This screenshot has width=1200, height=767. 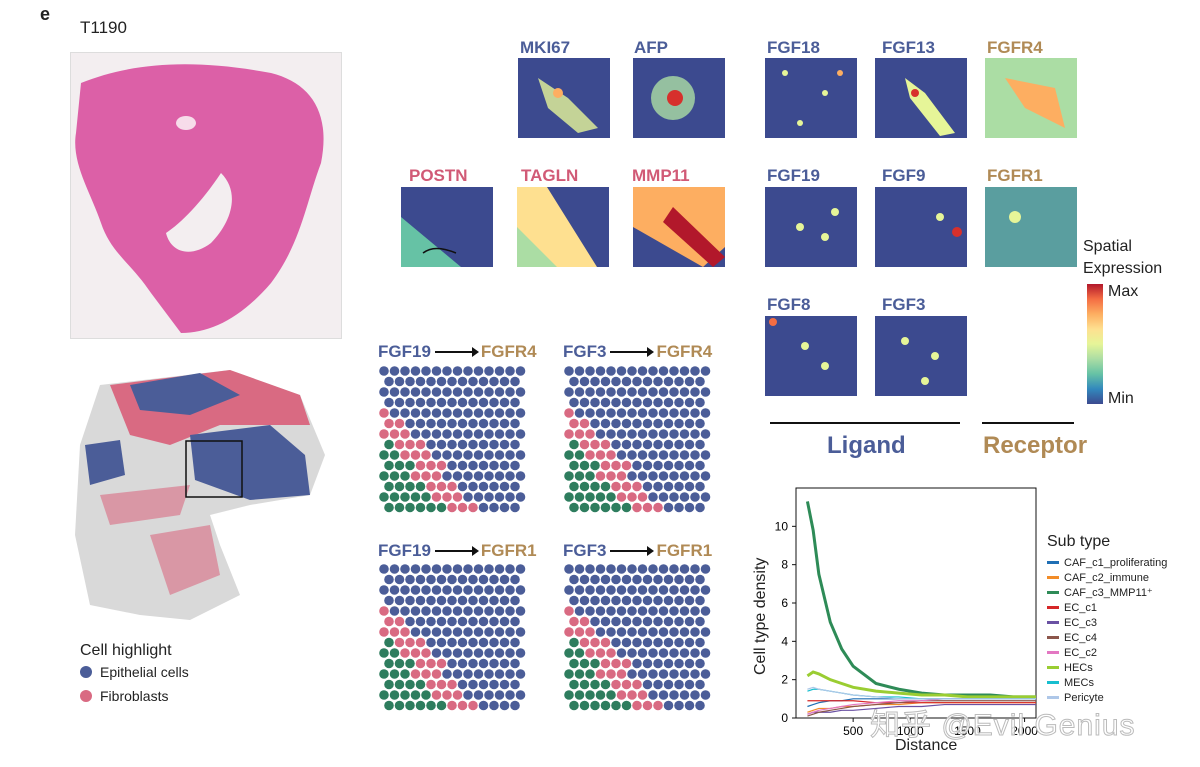 What do you see at coordinates (1081, 652) in the screenshot?
I see `legend-series-label: EC_c2` at bounding box center [1081, 652].